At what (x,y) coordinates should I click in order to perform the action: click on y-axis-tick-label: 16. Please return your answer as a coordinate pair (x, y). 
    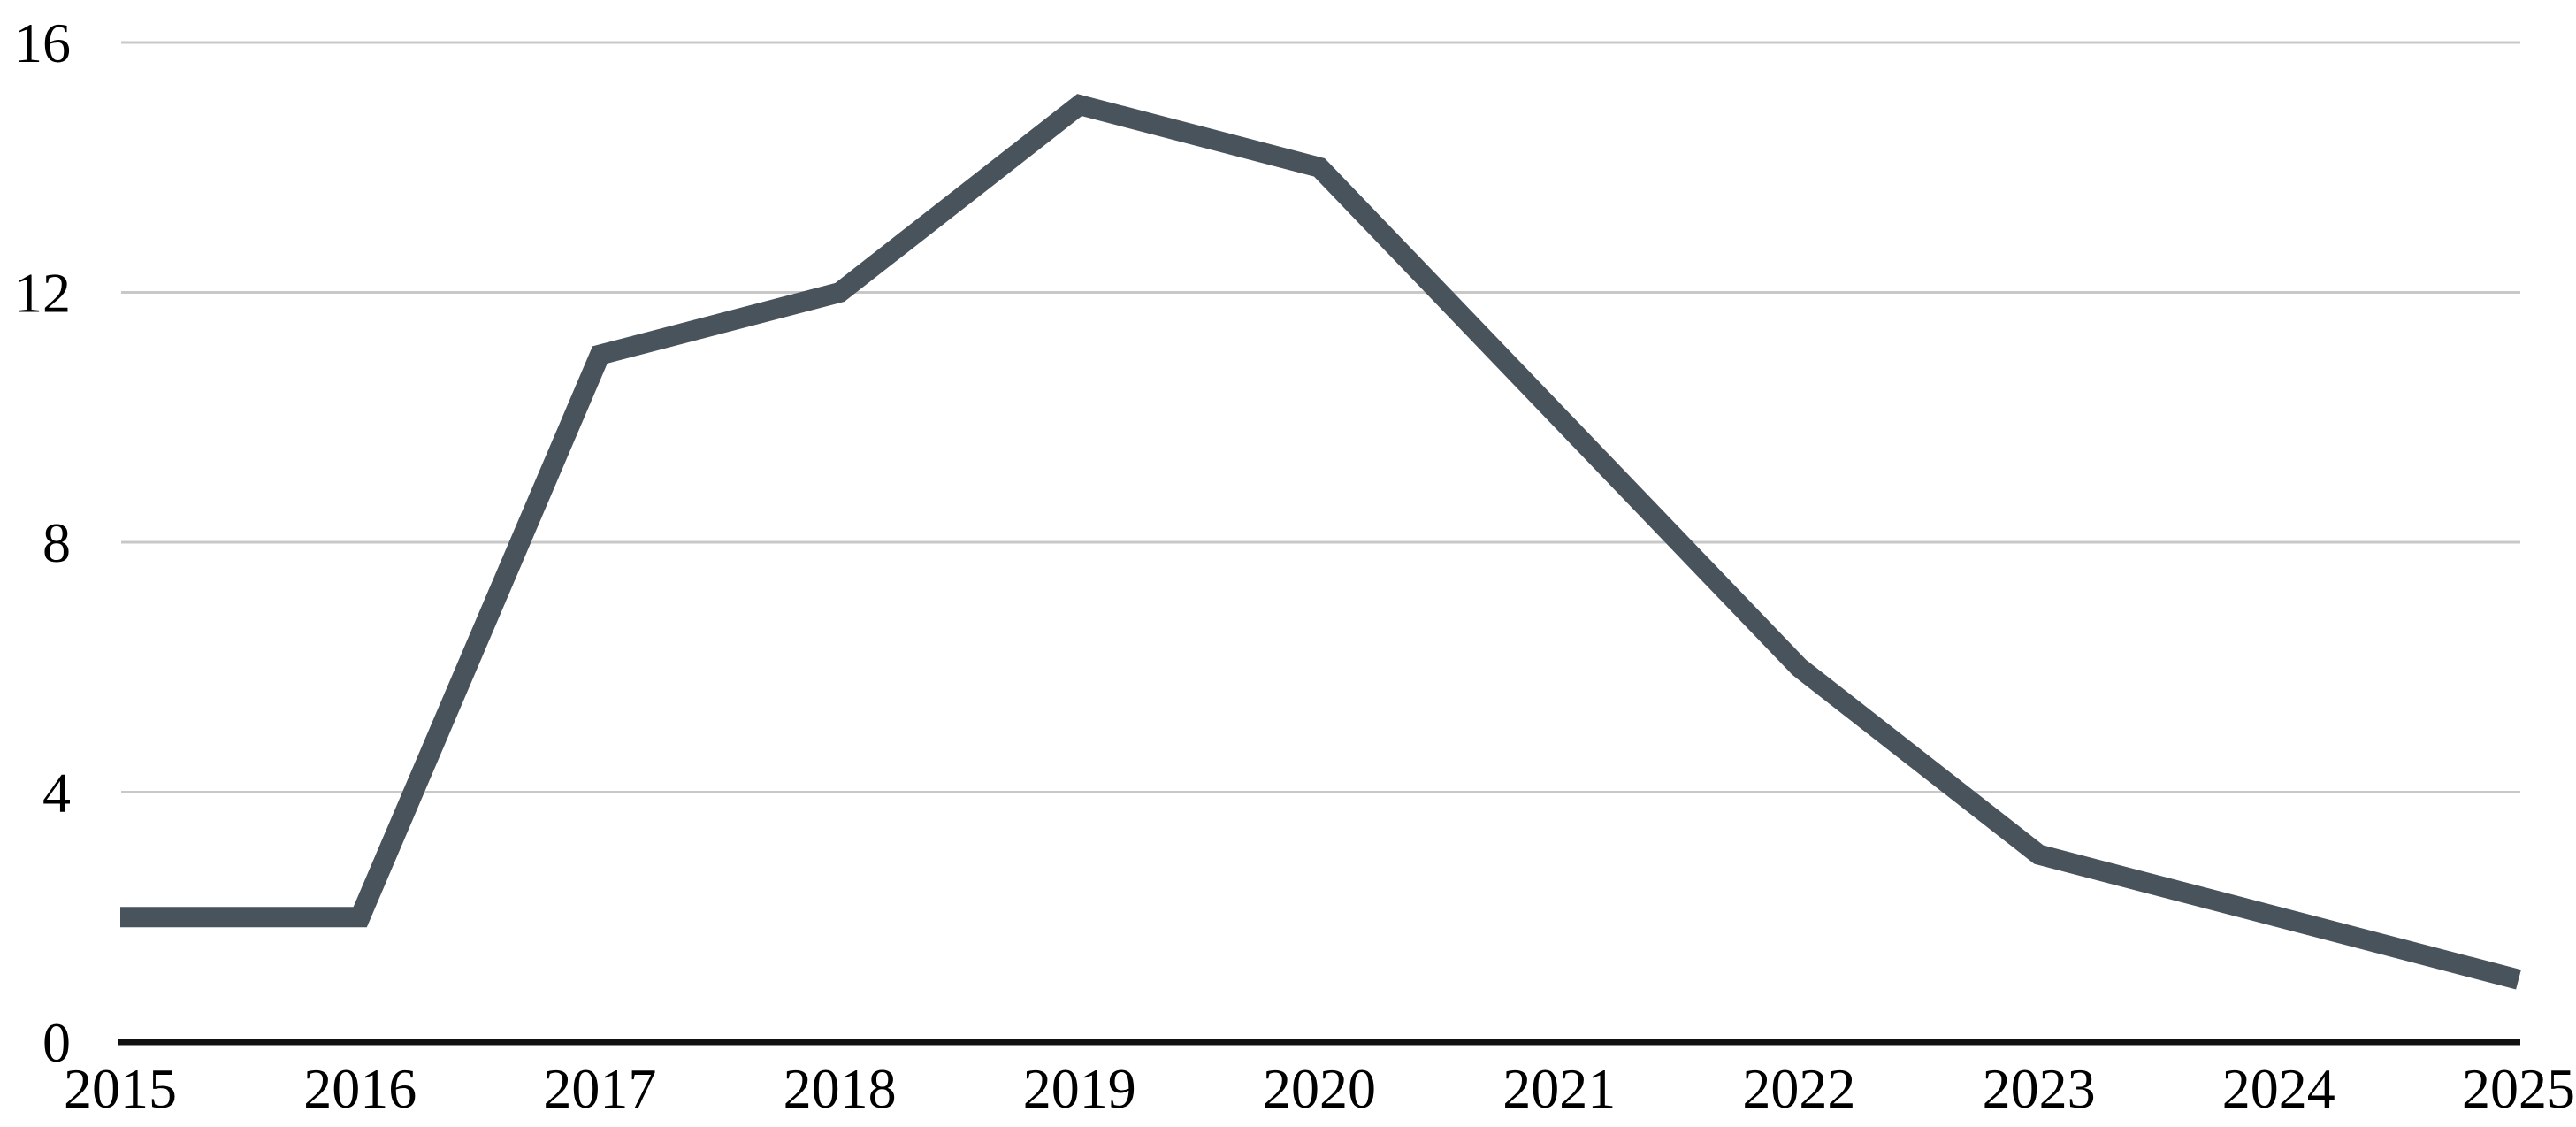
    Looking at the image, I should click on (43, 43).